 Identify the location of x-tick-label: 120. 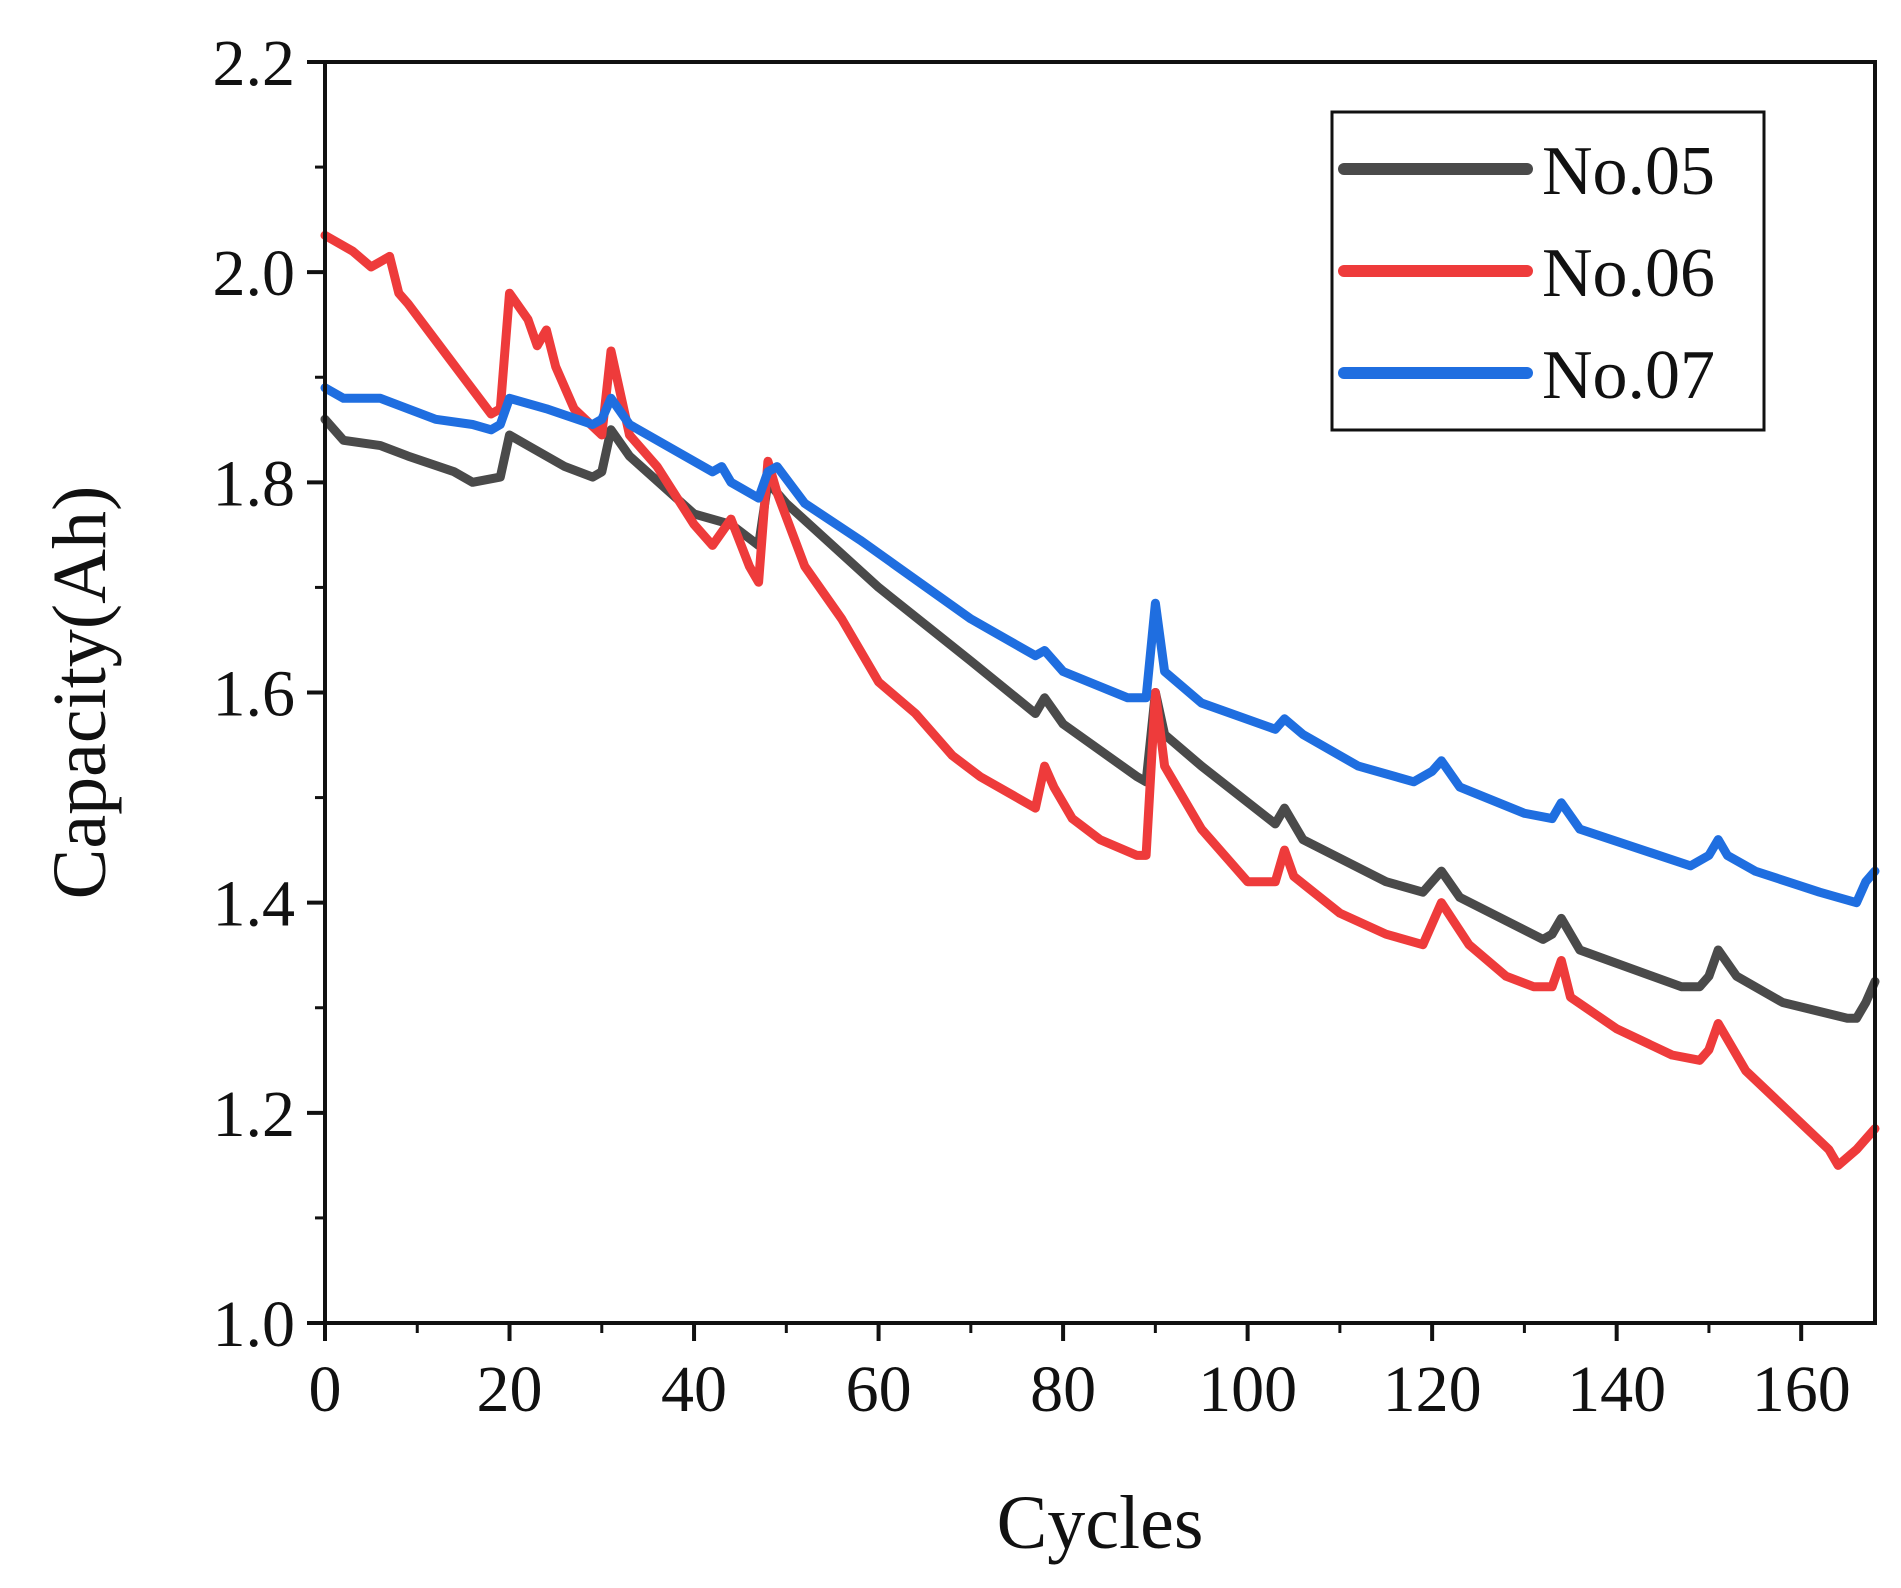
(1432, 1389).